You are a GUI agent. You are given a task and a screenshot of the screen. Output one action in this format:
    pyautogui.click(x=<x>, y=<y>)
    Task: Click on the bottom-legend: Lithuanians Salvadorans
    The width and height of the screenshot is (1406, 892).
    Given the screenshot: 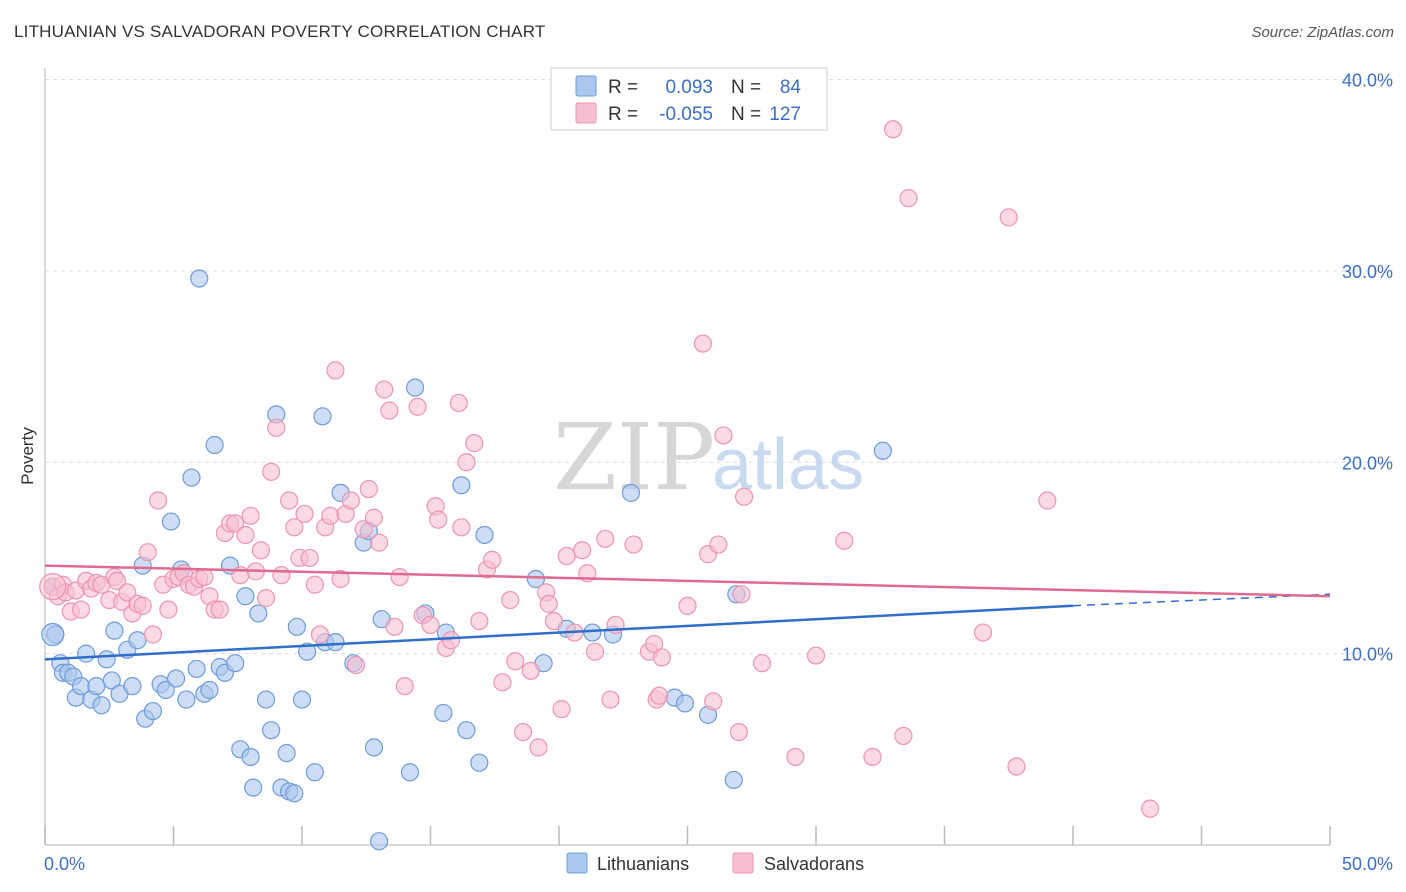 What is the action you would take?
    pyautogui.click(x=715, y=863)
    